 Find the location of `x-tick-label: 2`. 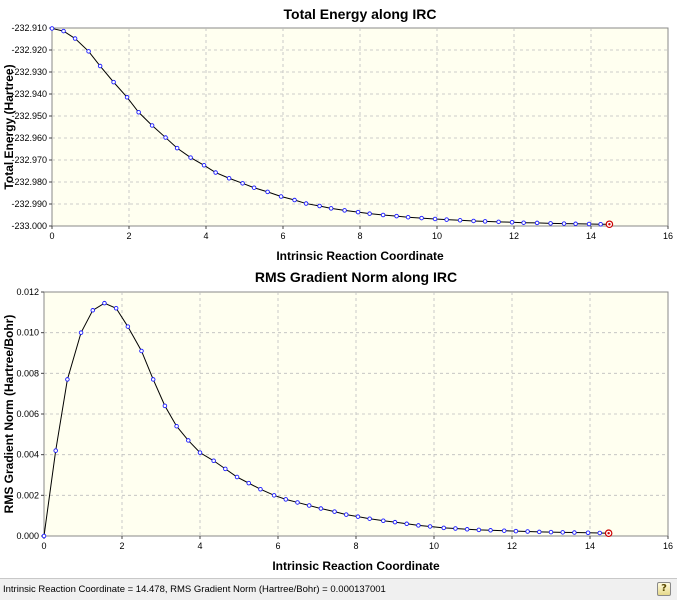

x-tick-label: 2 is located at coordinates (121, 546).